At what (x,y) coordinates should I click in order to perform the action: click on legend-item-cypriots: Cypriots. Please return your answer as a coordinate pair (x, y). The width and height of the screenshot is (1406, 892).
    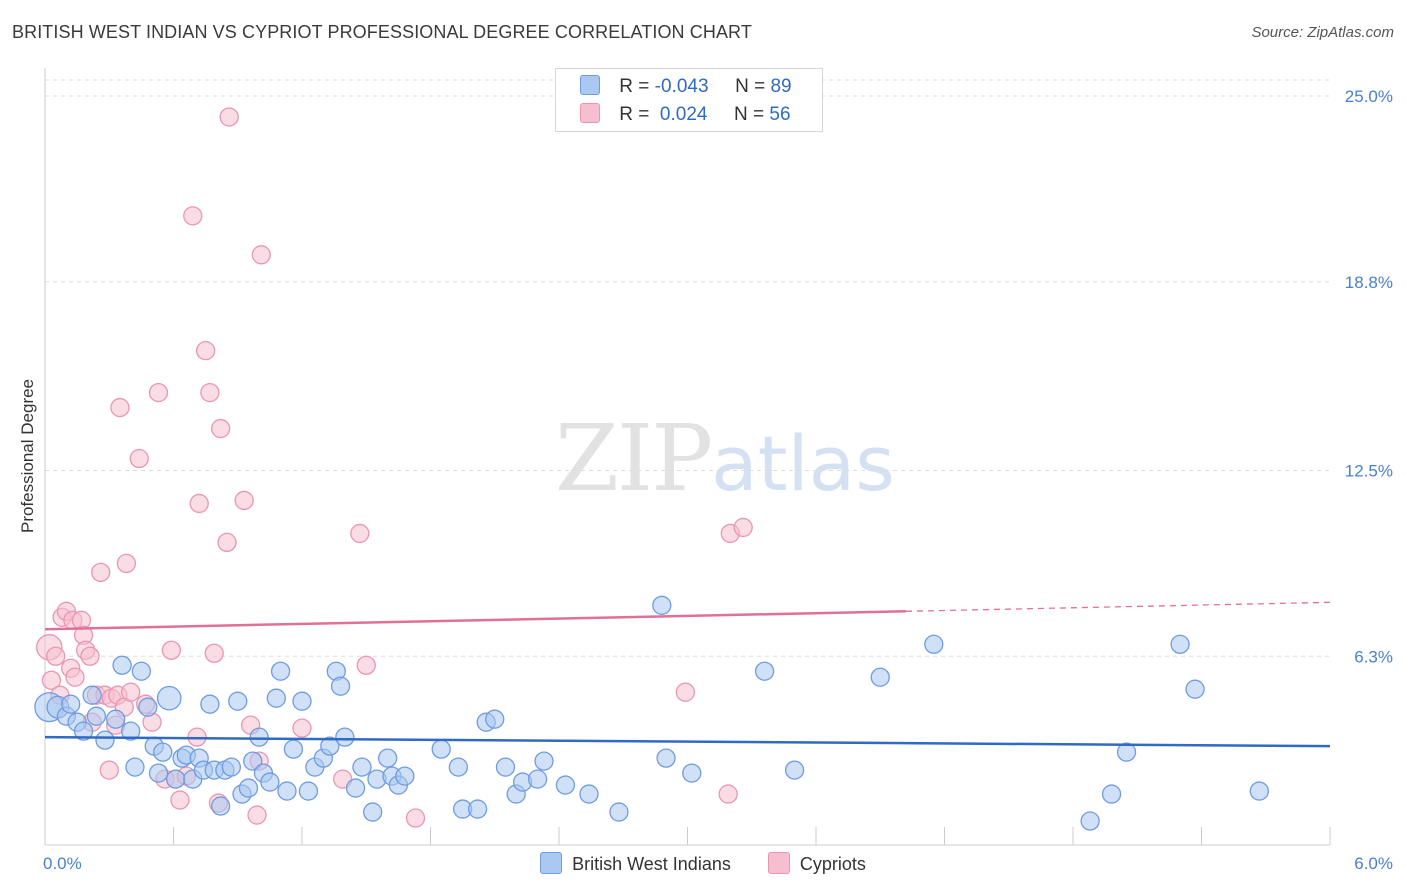
    Looking at the image, I should click on (816, 863).